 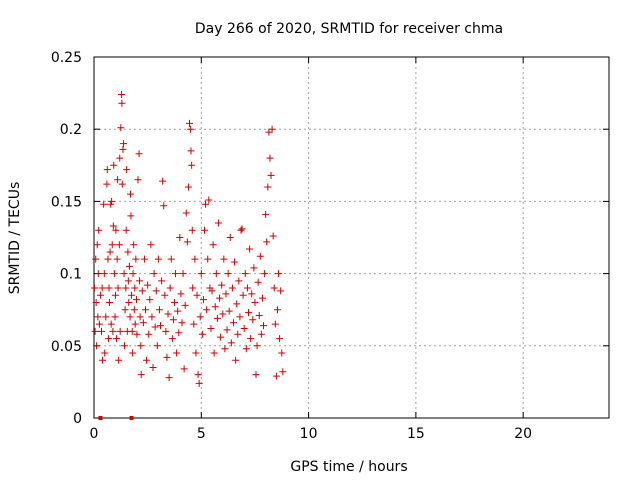 I want to click on y-tick-label: 0.2, so click(x=71, y=130).